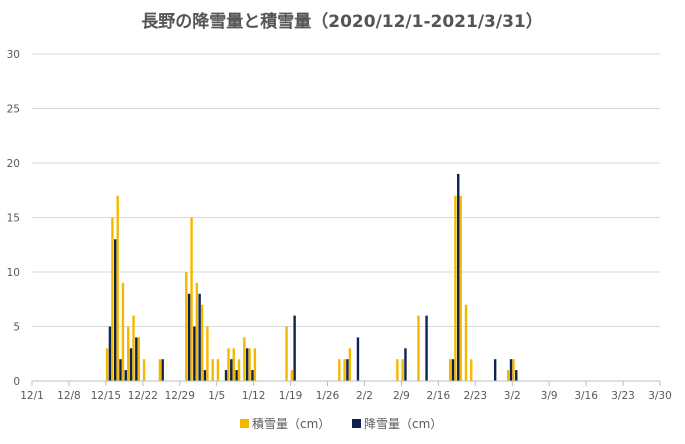  What do you see at coordinates (364, 396) in the screenshot?
I see `x-tick-label: 2/2` at bounding box center [364, 396].